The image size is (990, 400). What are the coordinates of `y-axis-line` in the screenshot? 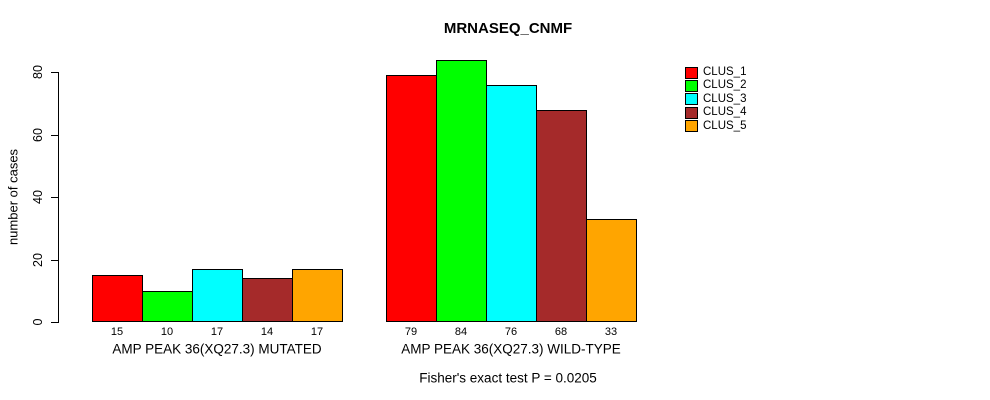 It's located at (58, 197).